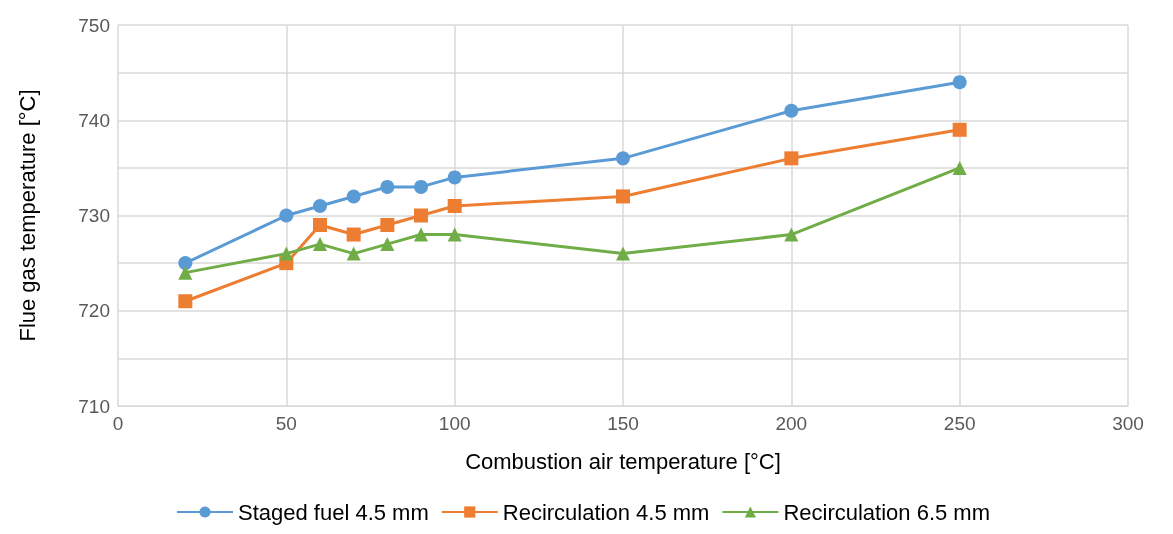 This screenshot has height=534, width=1173. What do you see at coordinates (94, 406) in the screenshot?
I see `y-tick-label: 710` at bounding box center [94, 406].